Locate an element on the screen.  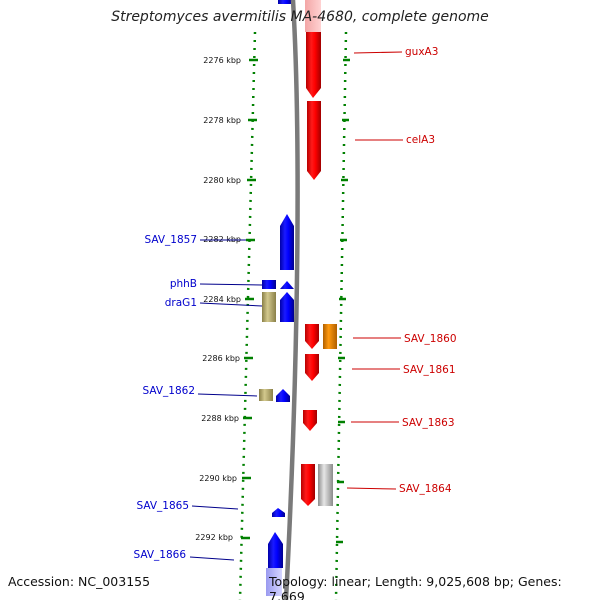
gene-guxa3 is located at coordinates (313, 65).